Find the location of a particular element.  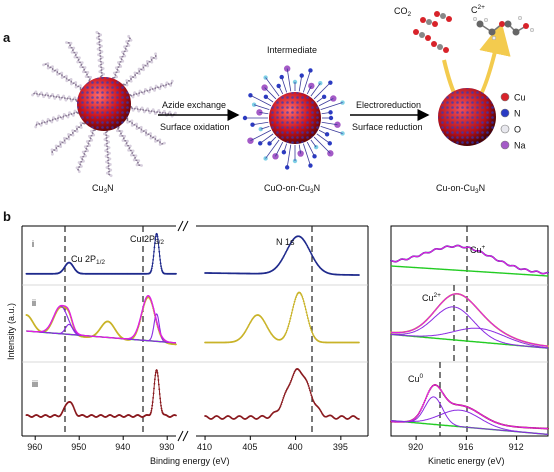

row-label-ii: ii is located at coordinates (34, 303).